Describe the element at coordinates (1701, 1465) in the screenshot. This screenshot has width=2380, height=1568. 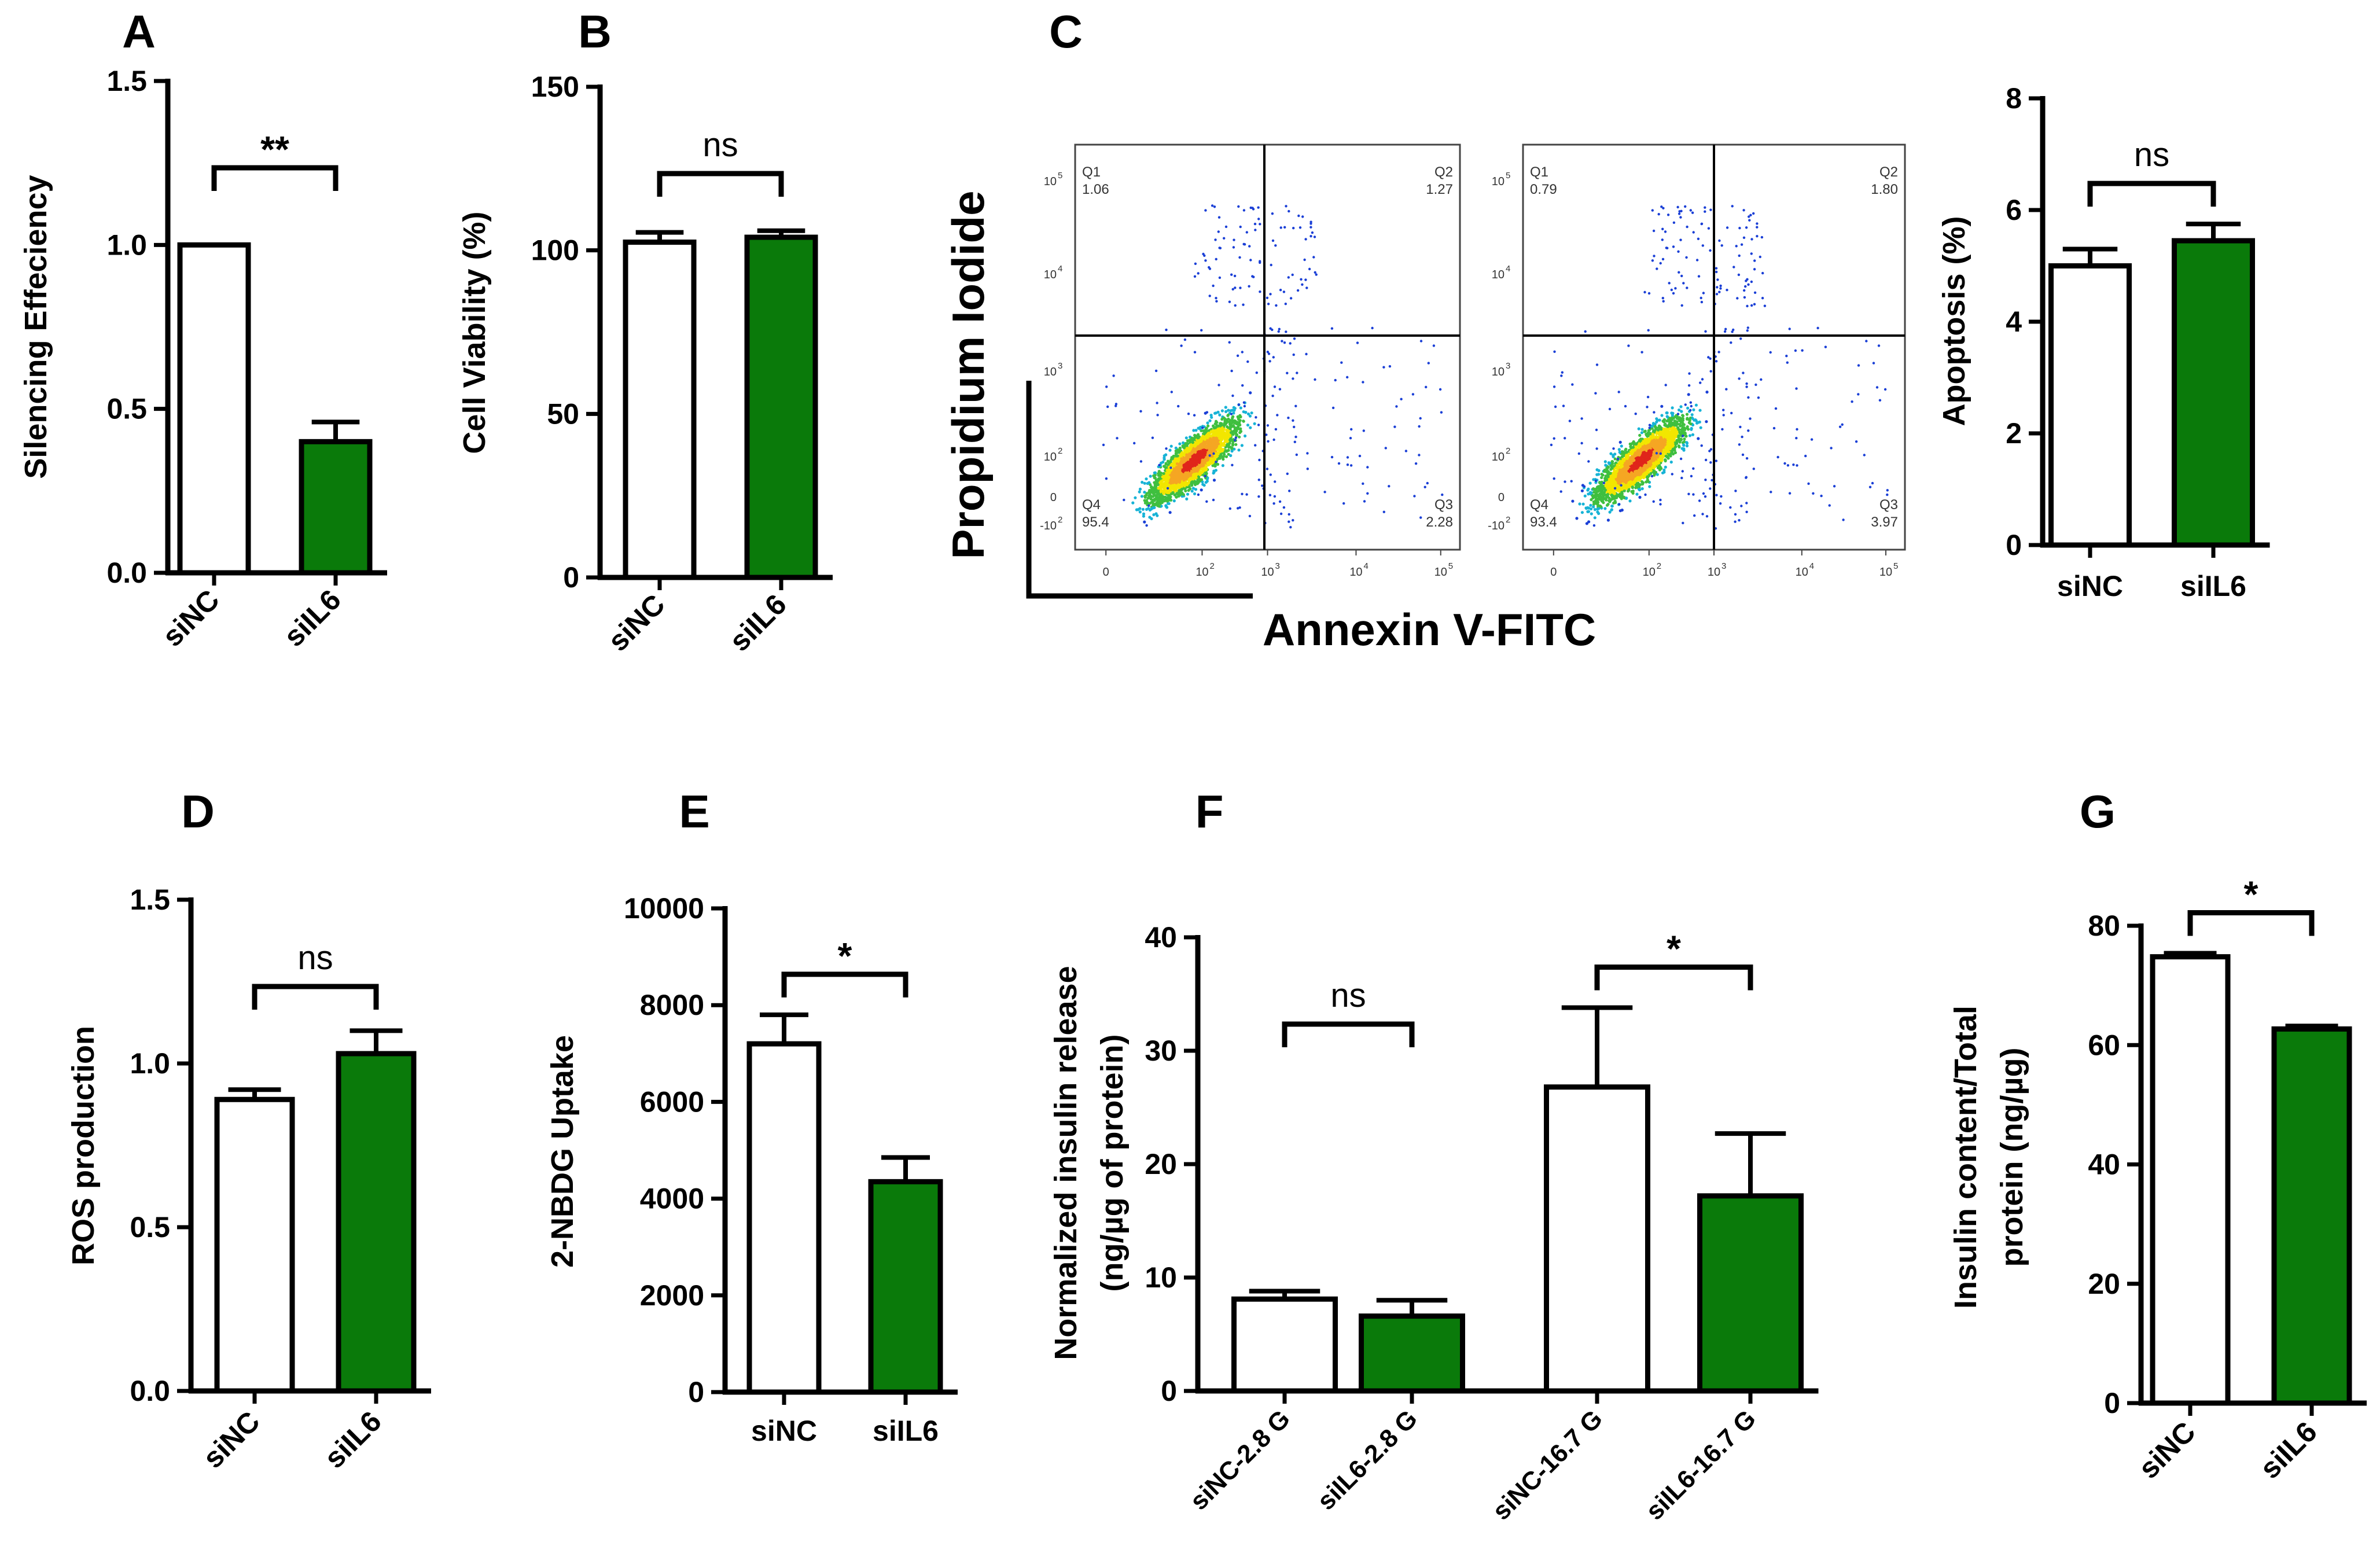
I see `category-label: siIL6-16.7 G` at that location.